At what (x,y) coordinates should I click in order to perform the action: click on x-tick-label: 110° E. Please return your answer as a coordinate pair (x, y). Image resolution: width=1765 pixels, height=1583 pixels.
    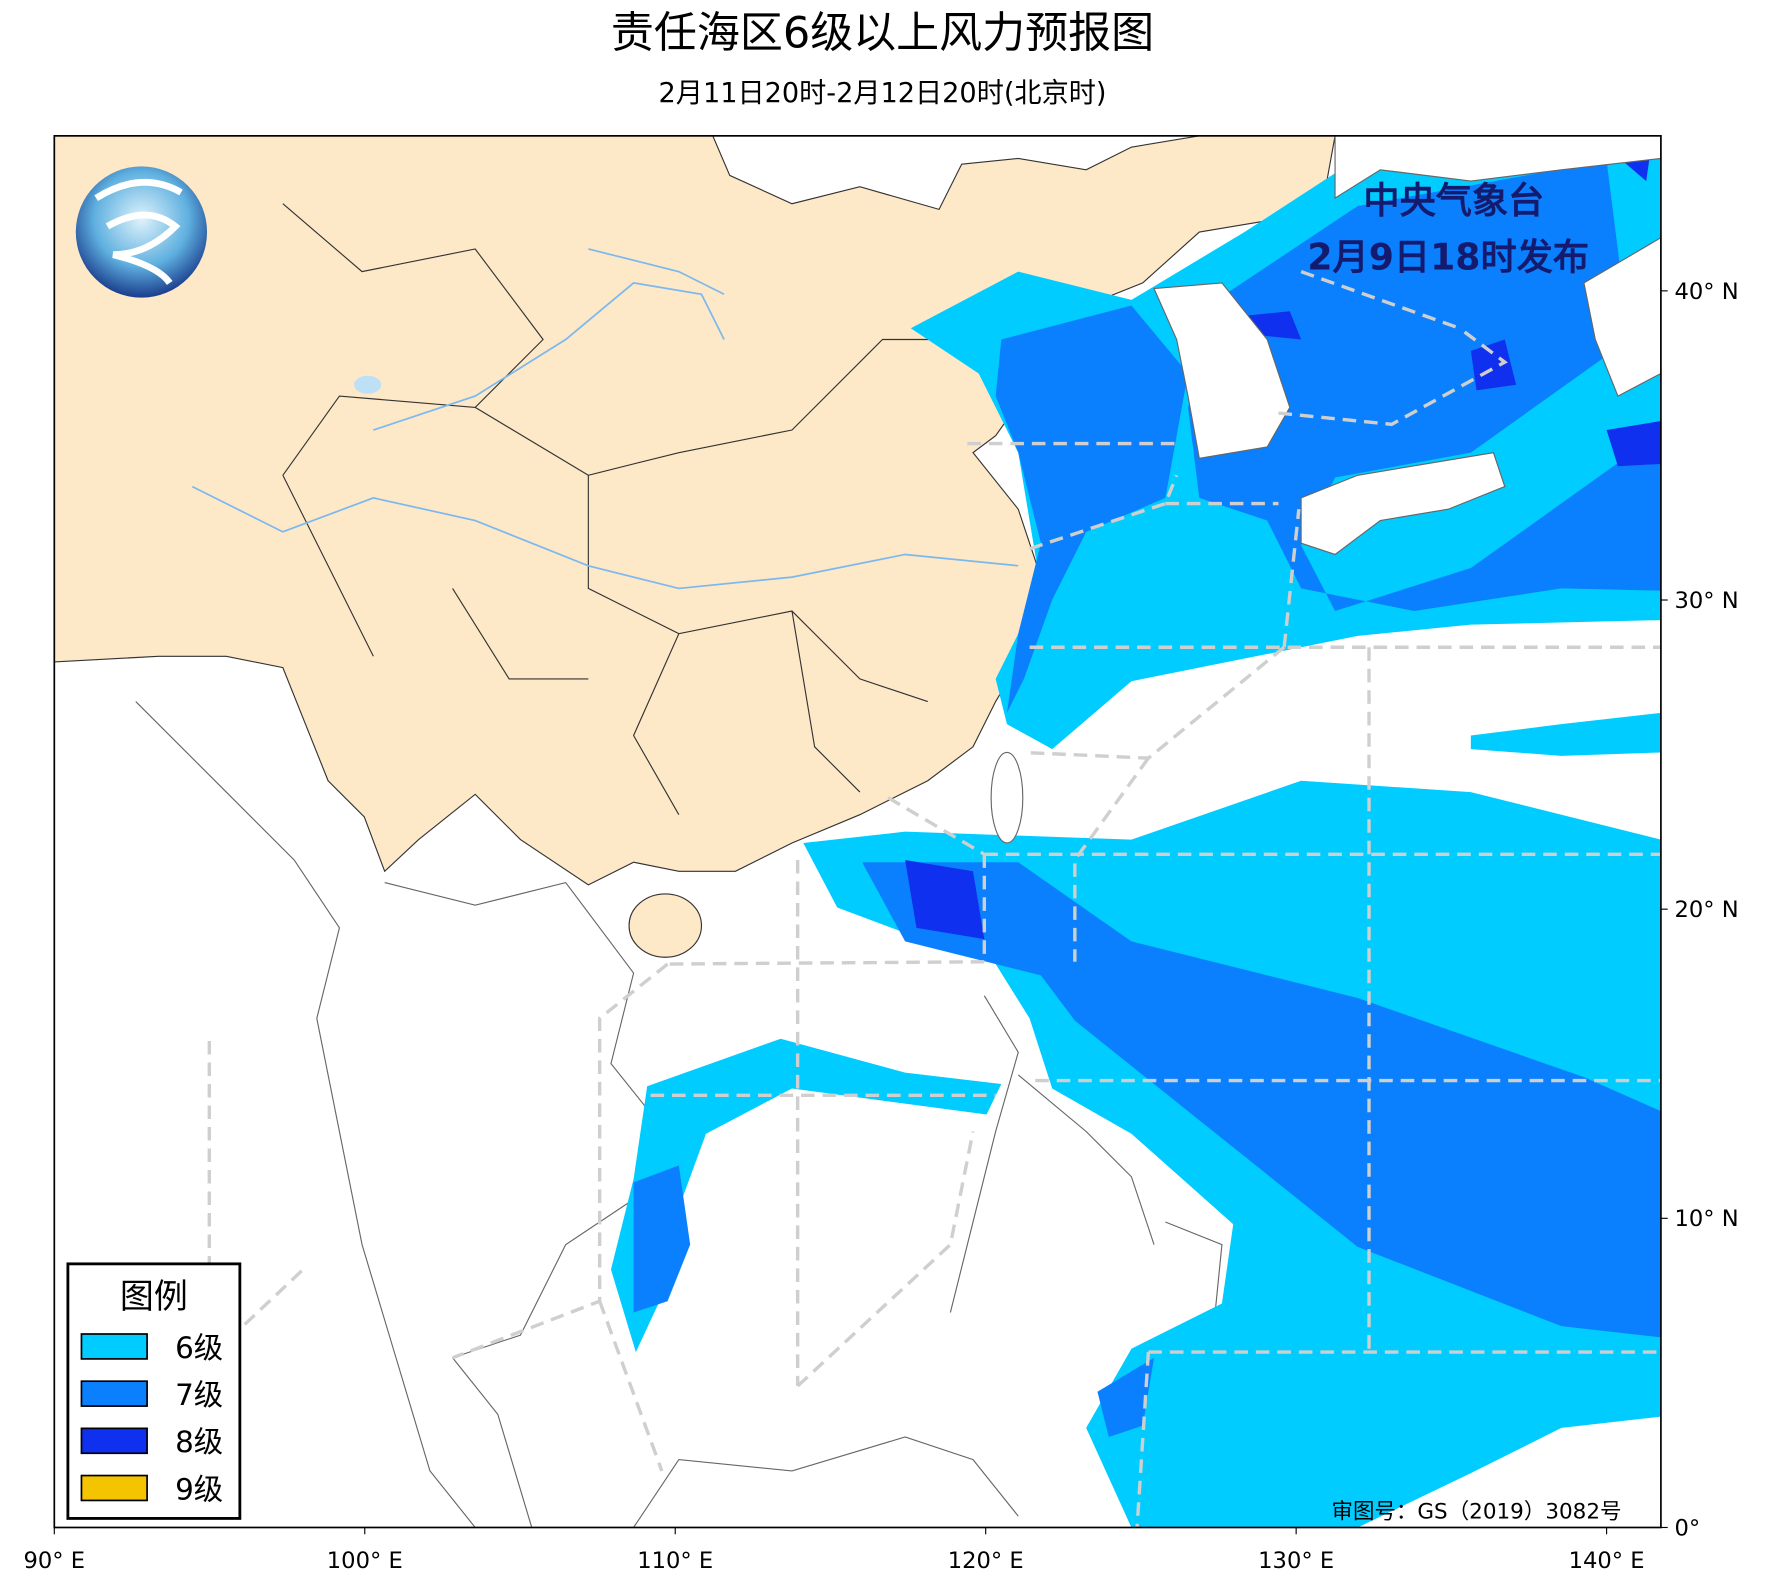
    Looking at the image, I should click on (675, 1561).